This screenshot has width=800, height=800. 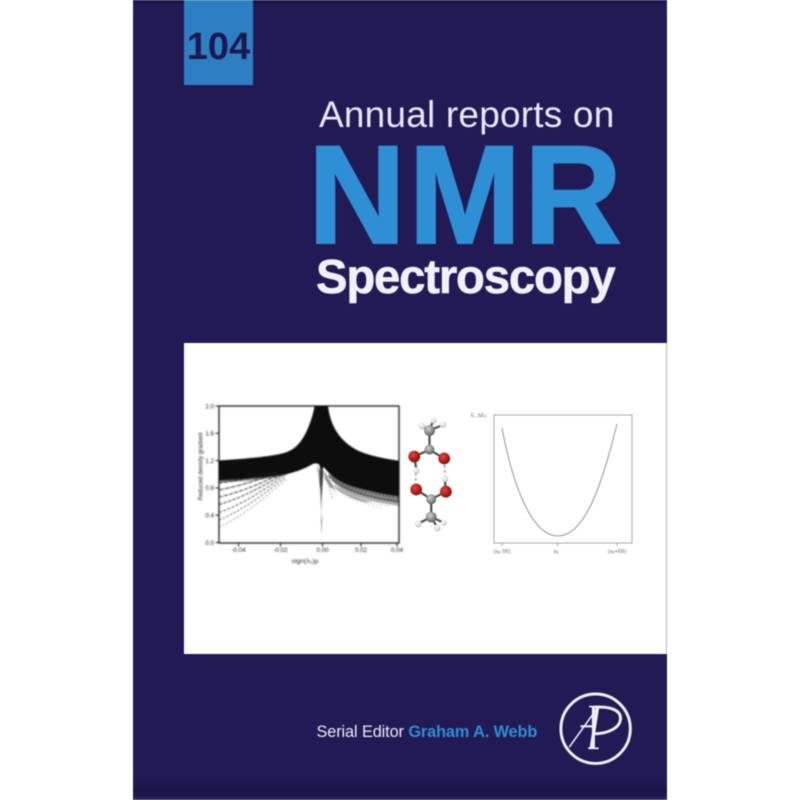 I want to click on svg-text: 1.2, so click(x=209, y=461).